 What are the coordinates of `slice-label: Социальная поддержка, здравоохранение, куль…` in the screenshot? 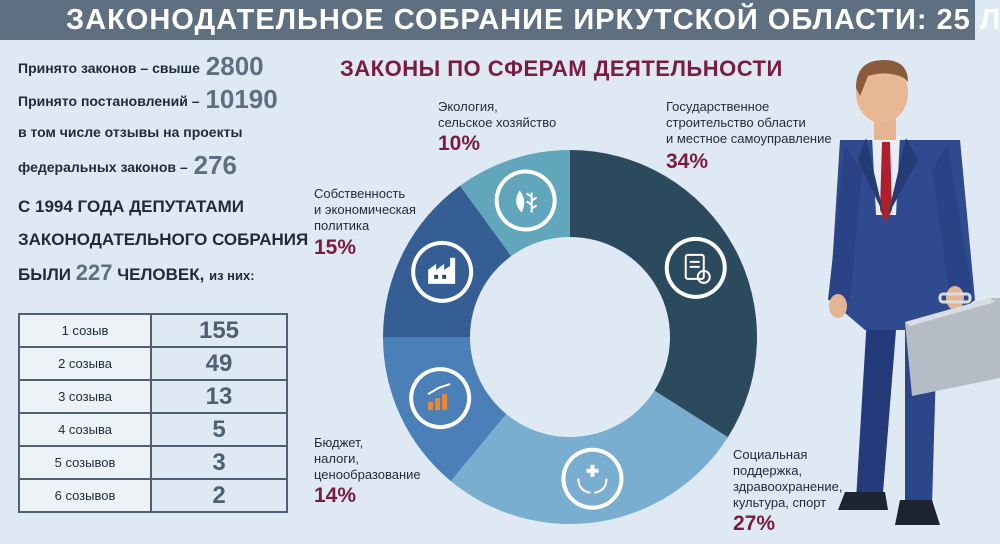 It's located at (788, 478).